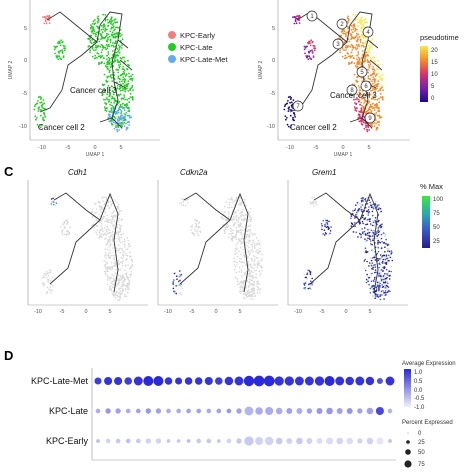 This screenshot has width=474, height=474. Describe the element at coordinates (168, 312) in the screenshot. I see `c-xtick-2-1: -10` at that location.